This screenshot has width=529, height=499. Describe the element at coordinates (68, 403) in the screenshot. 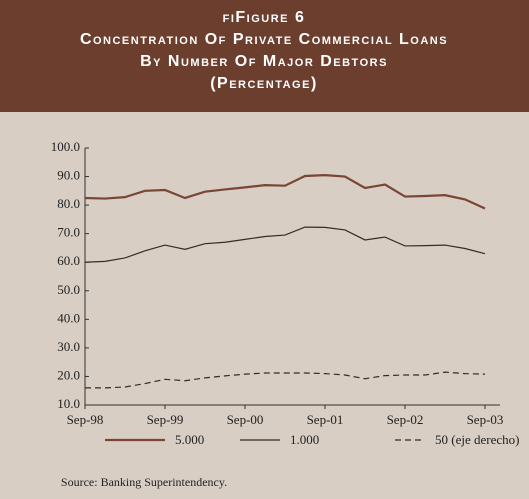

I see `y-tick-label: 10.0` at that location.